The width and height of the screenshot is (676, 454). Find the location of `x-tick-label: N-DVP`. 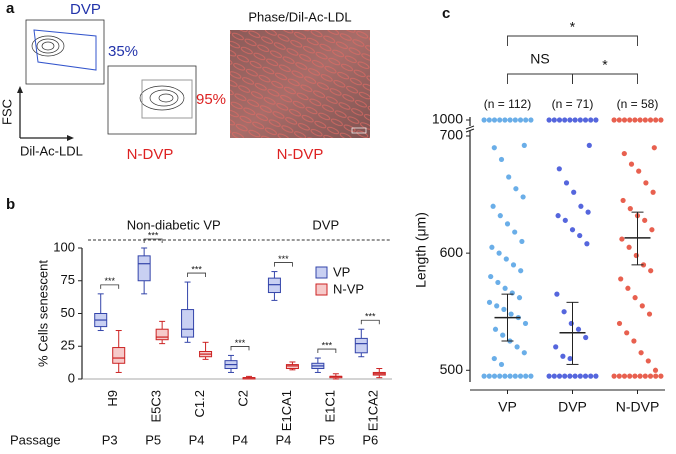

x-tick-label: N-DVP is located at coordinates (638, 407).